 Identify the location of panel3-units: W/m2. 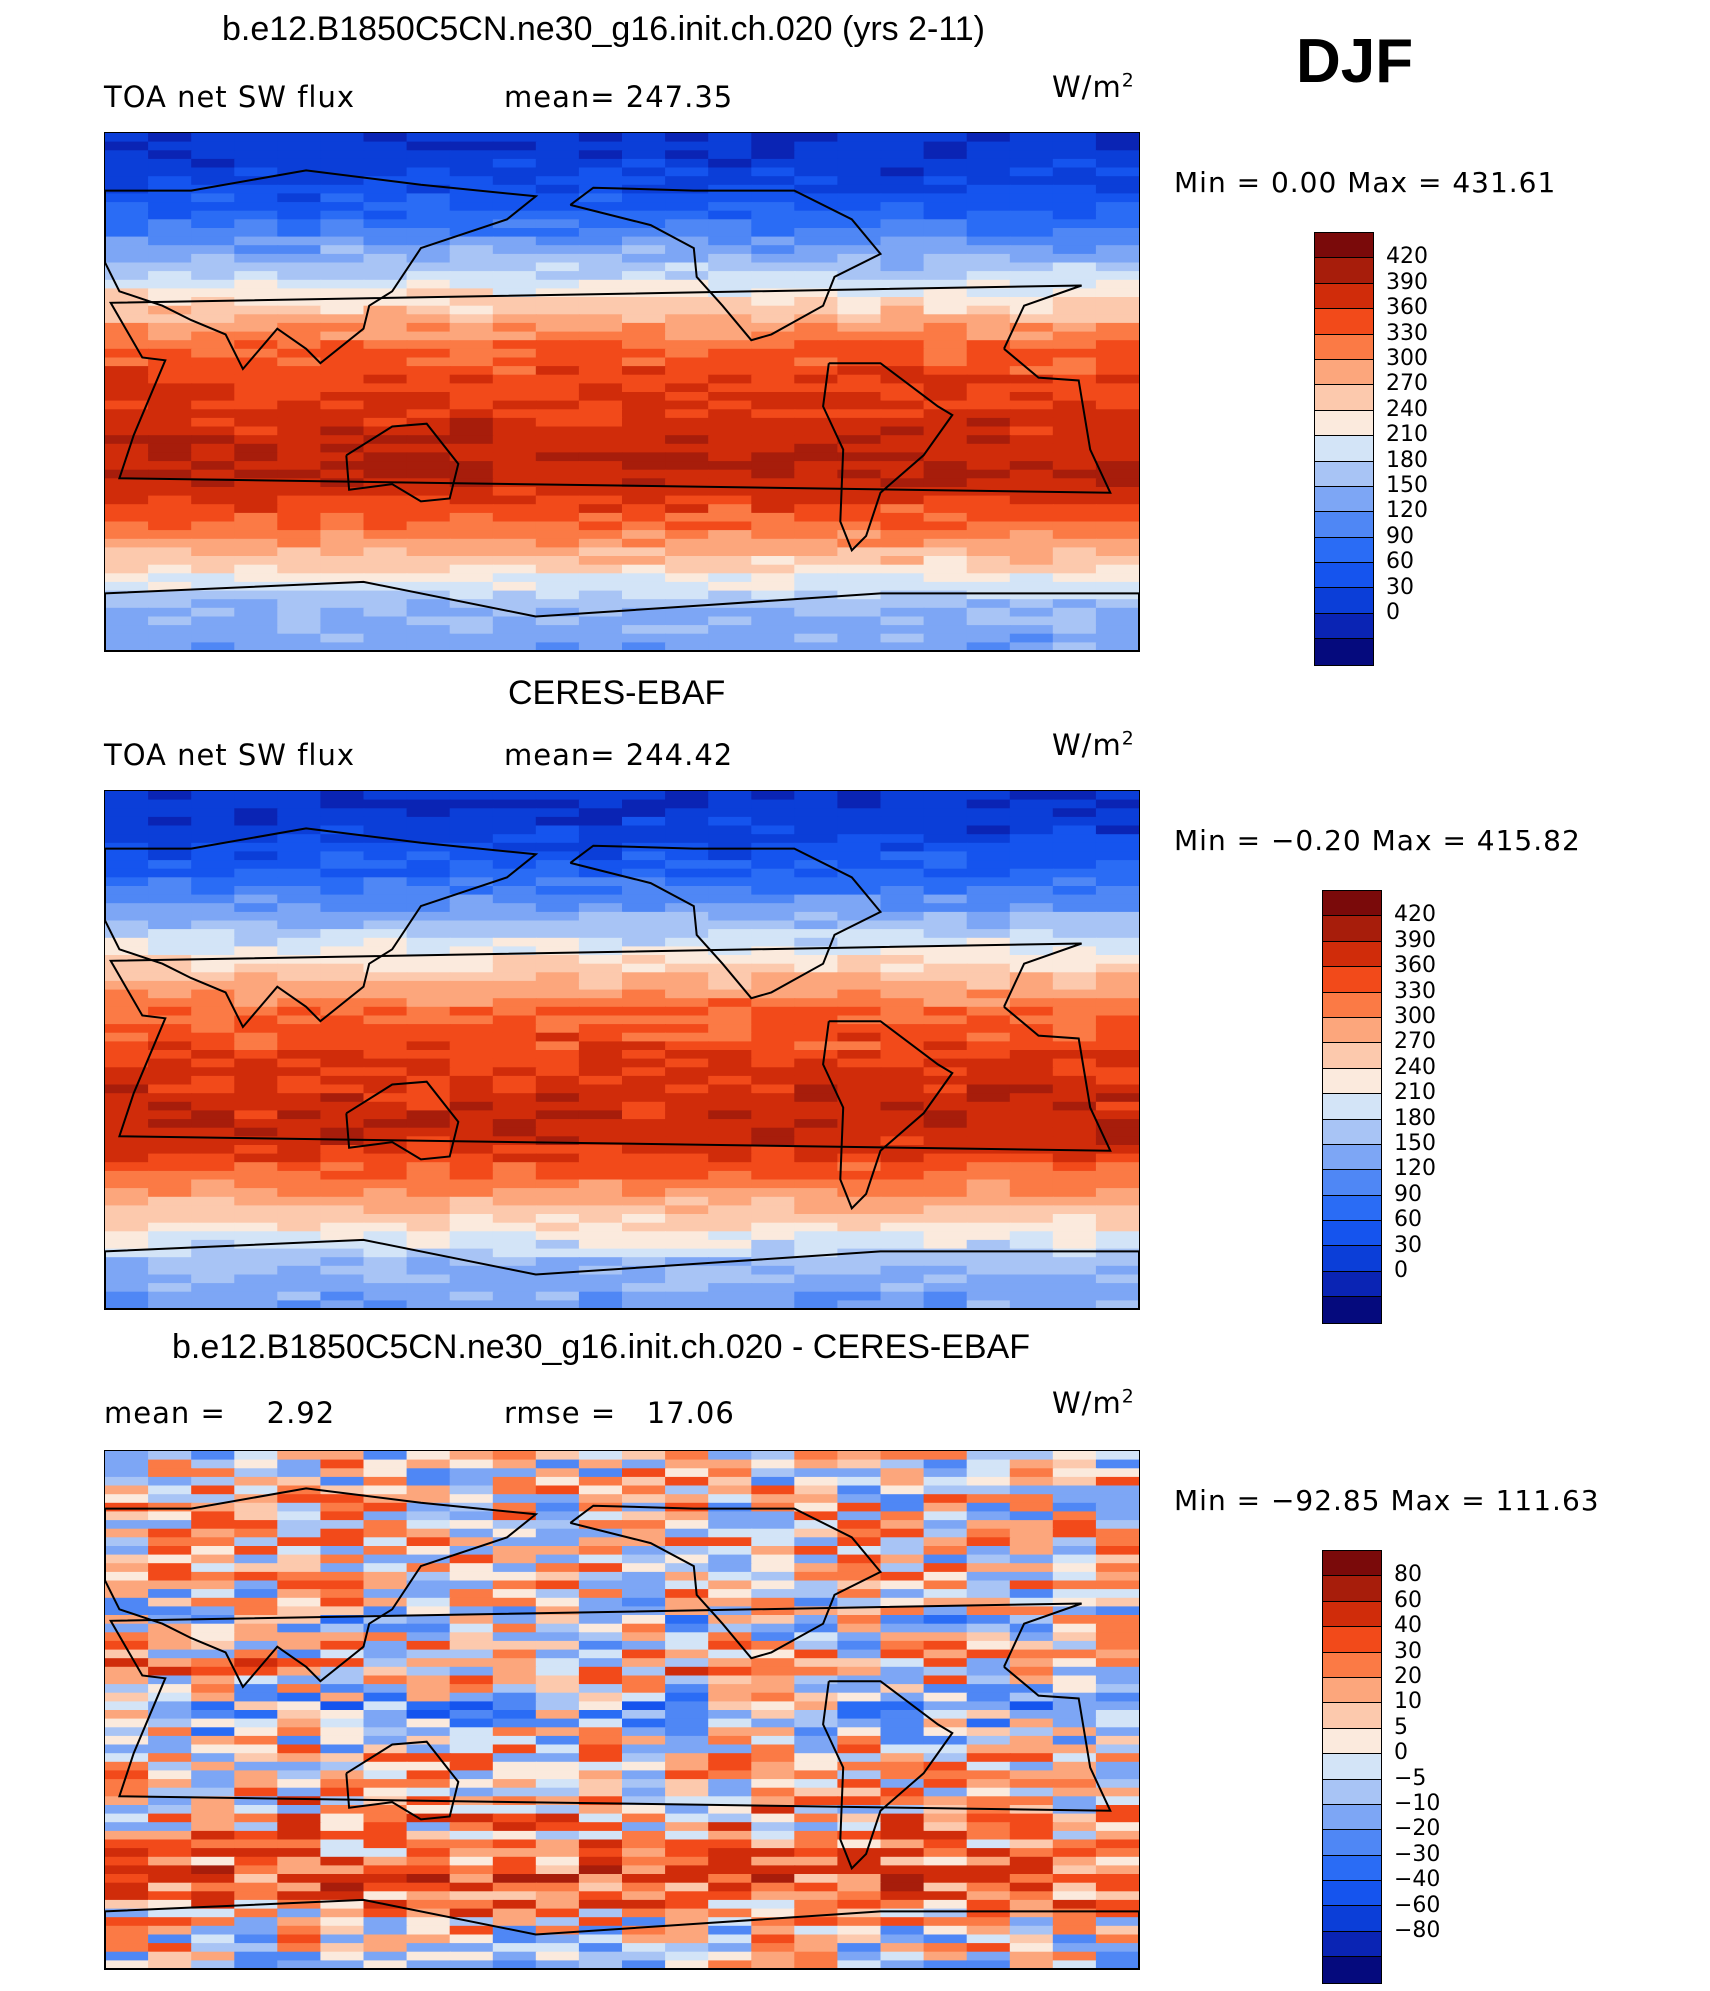
(1093, 1403).